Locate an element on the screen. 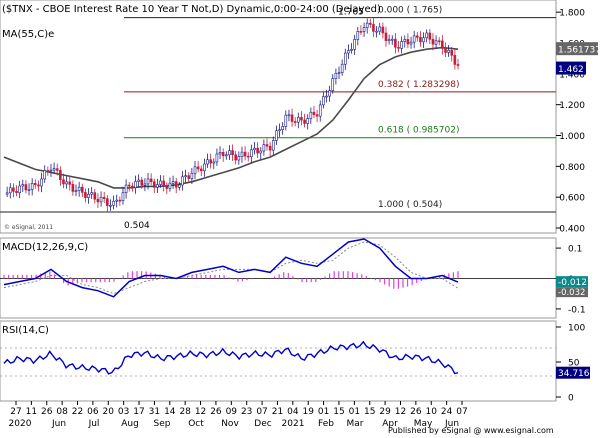 Image resolution: width=600 pixels, height=438 pixels. x-axis-day-label: 29 is located at coordinates (385, 412).